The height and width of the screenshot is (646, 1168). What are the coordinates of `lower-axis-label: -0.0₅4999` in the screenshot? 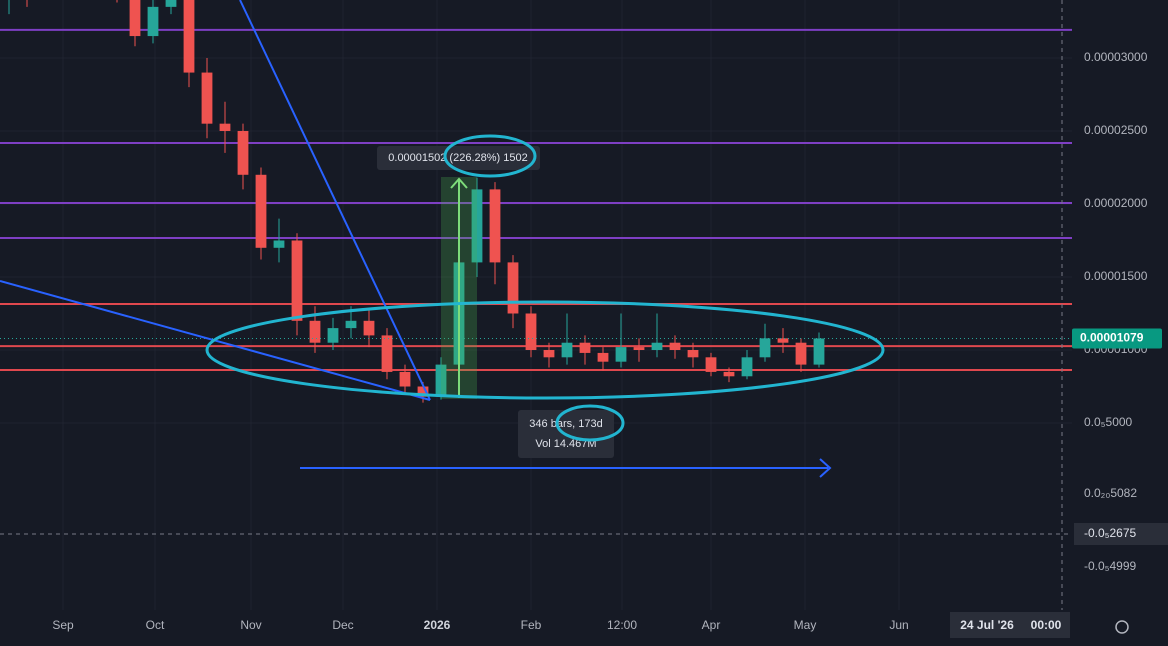 It's located at (1110, 566).